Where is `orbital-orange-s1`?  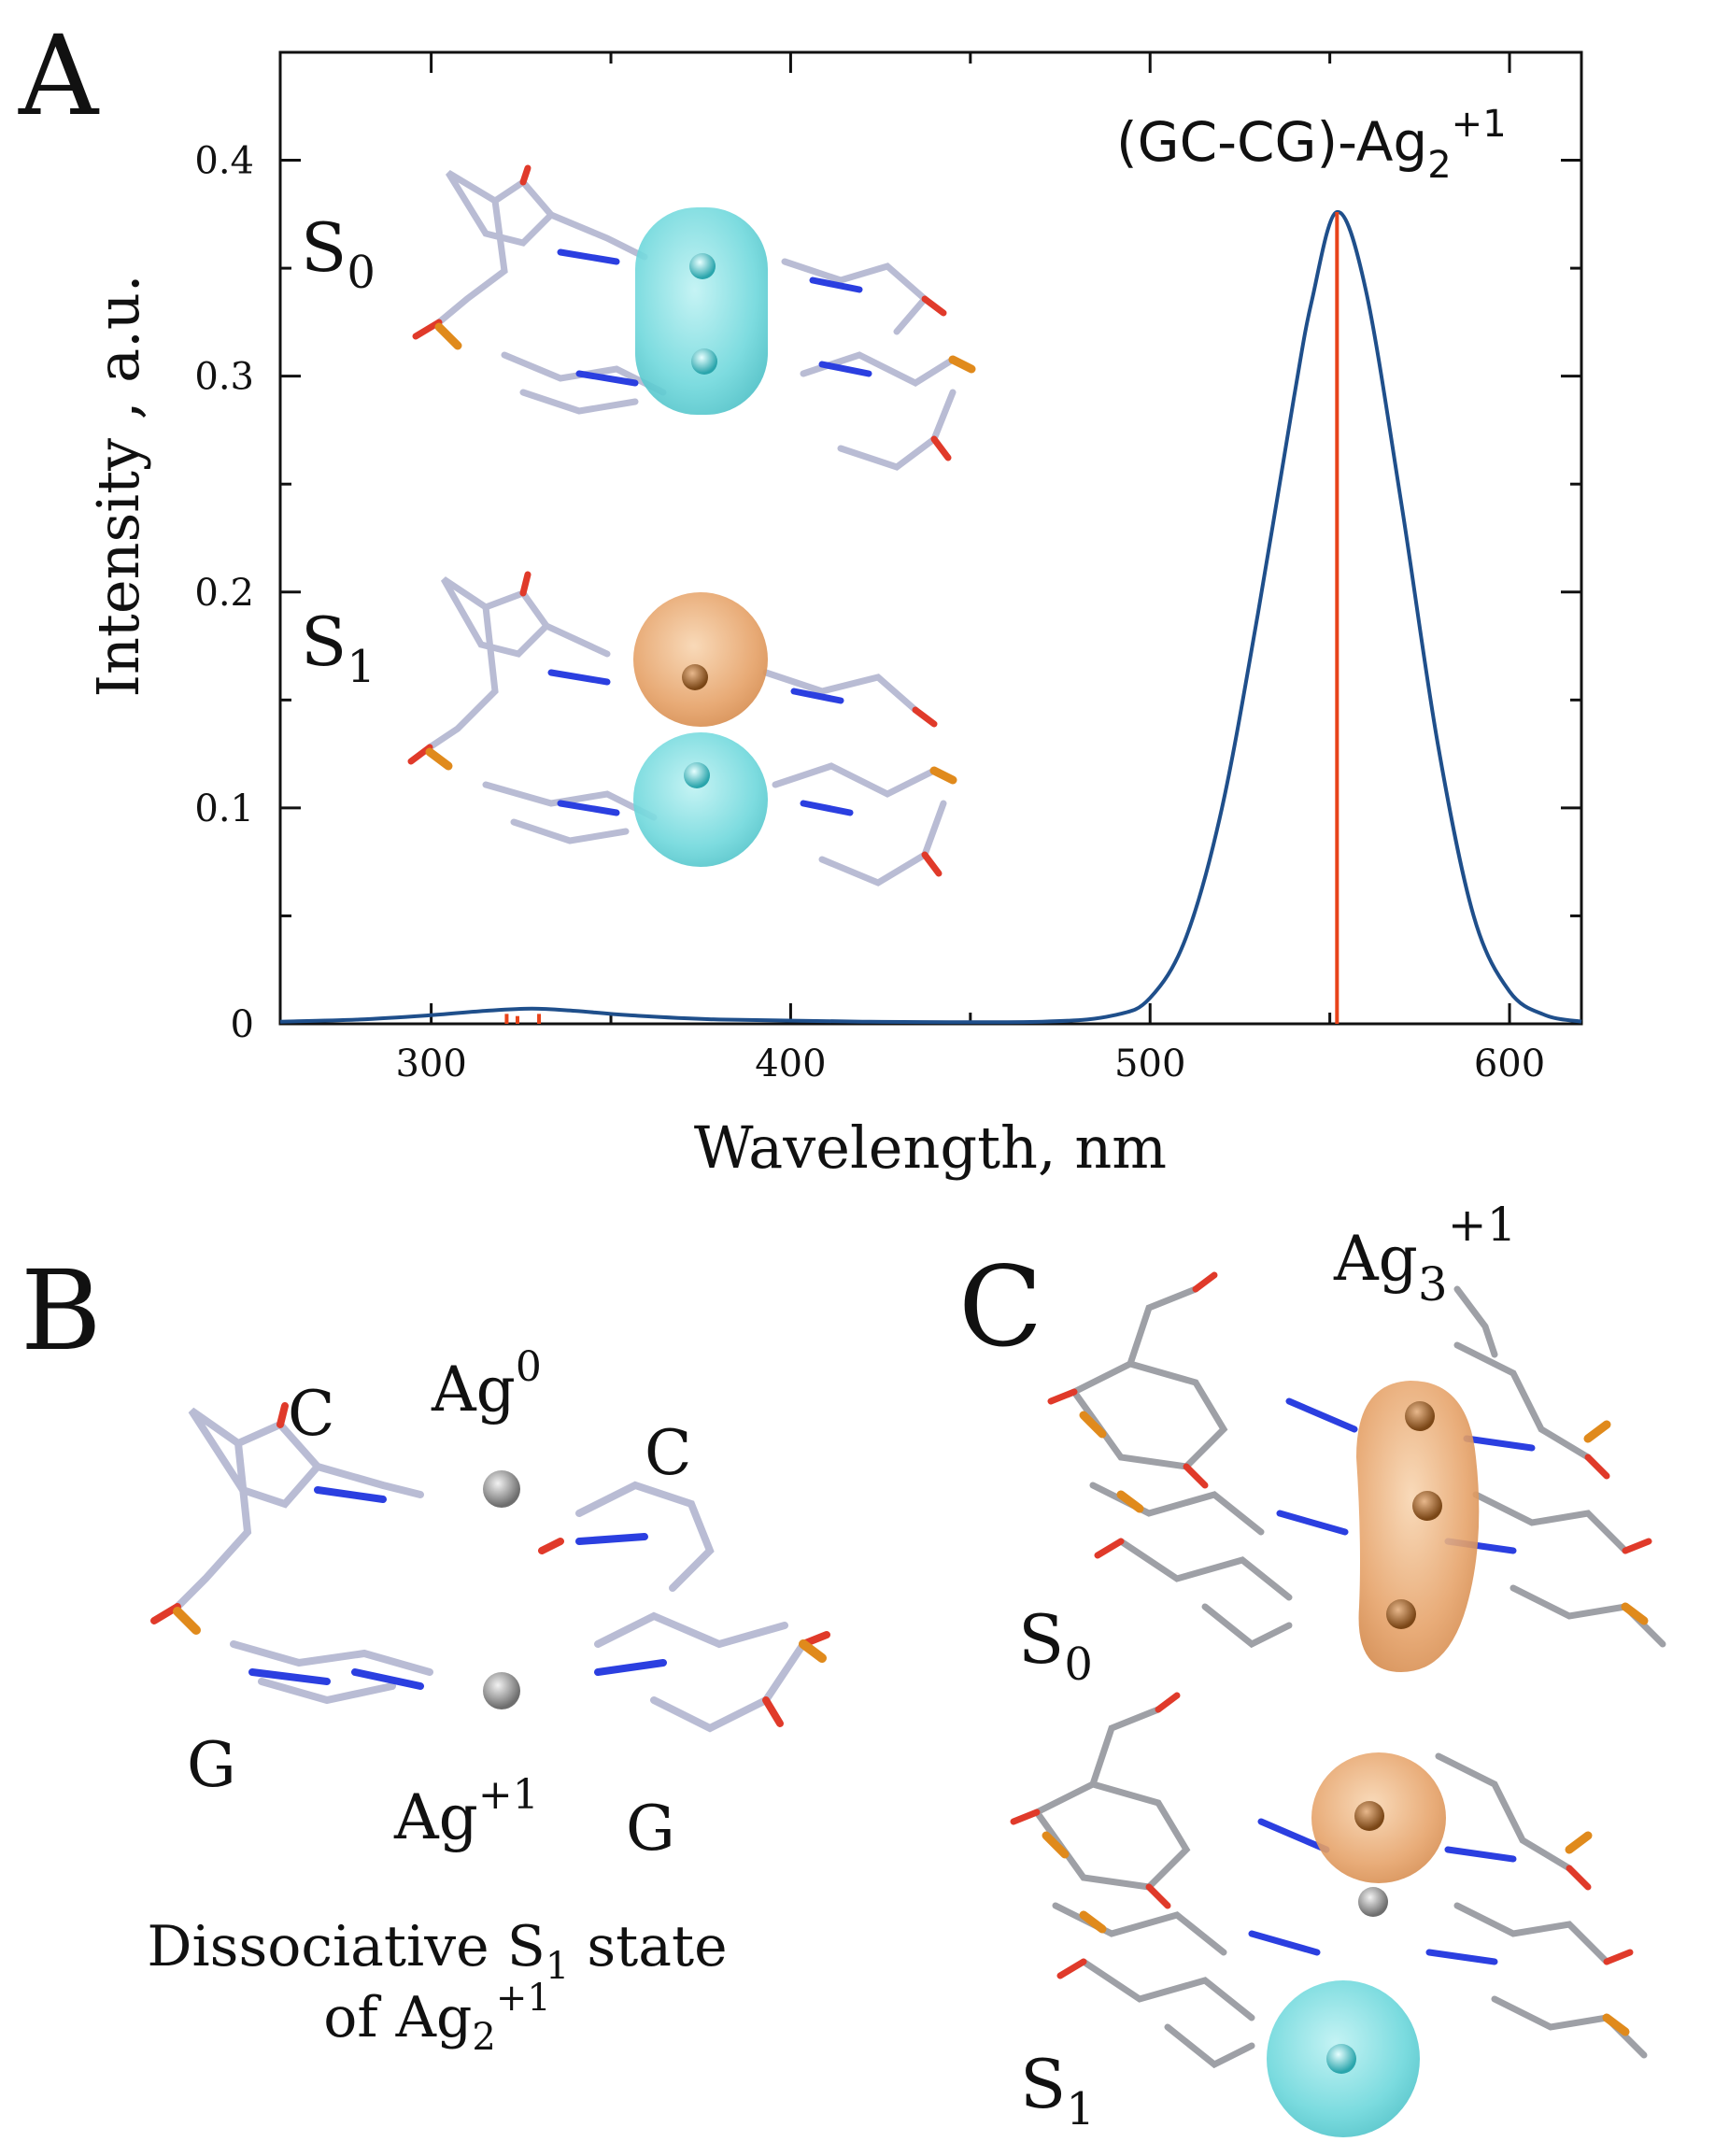
orbital-orange-s1 is located at coordinates (700, 659).